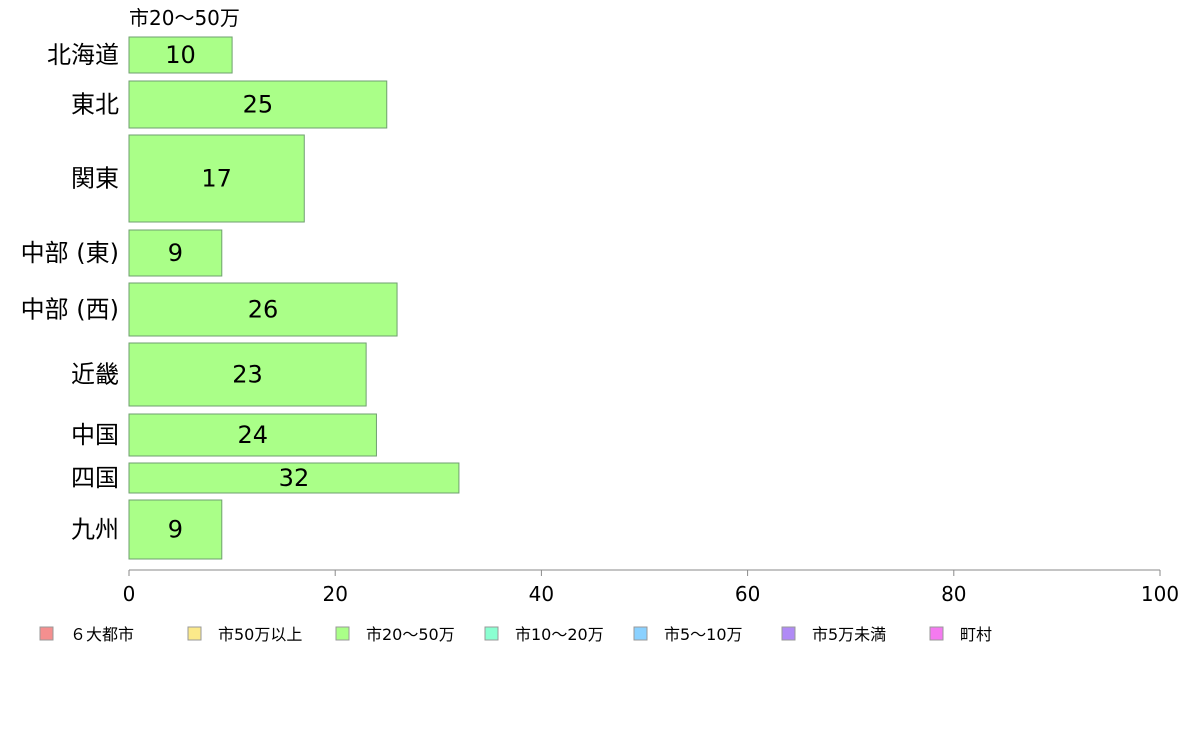 The image size is (1188, 736). I want to click on category-label-6: 中国, so click(95, 435).